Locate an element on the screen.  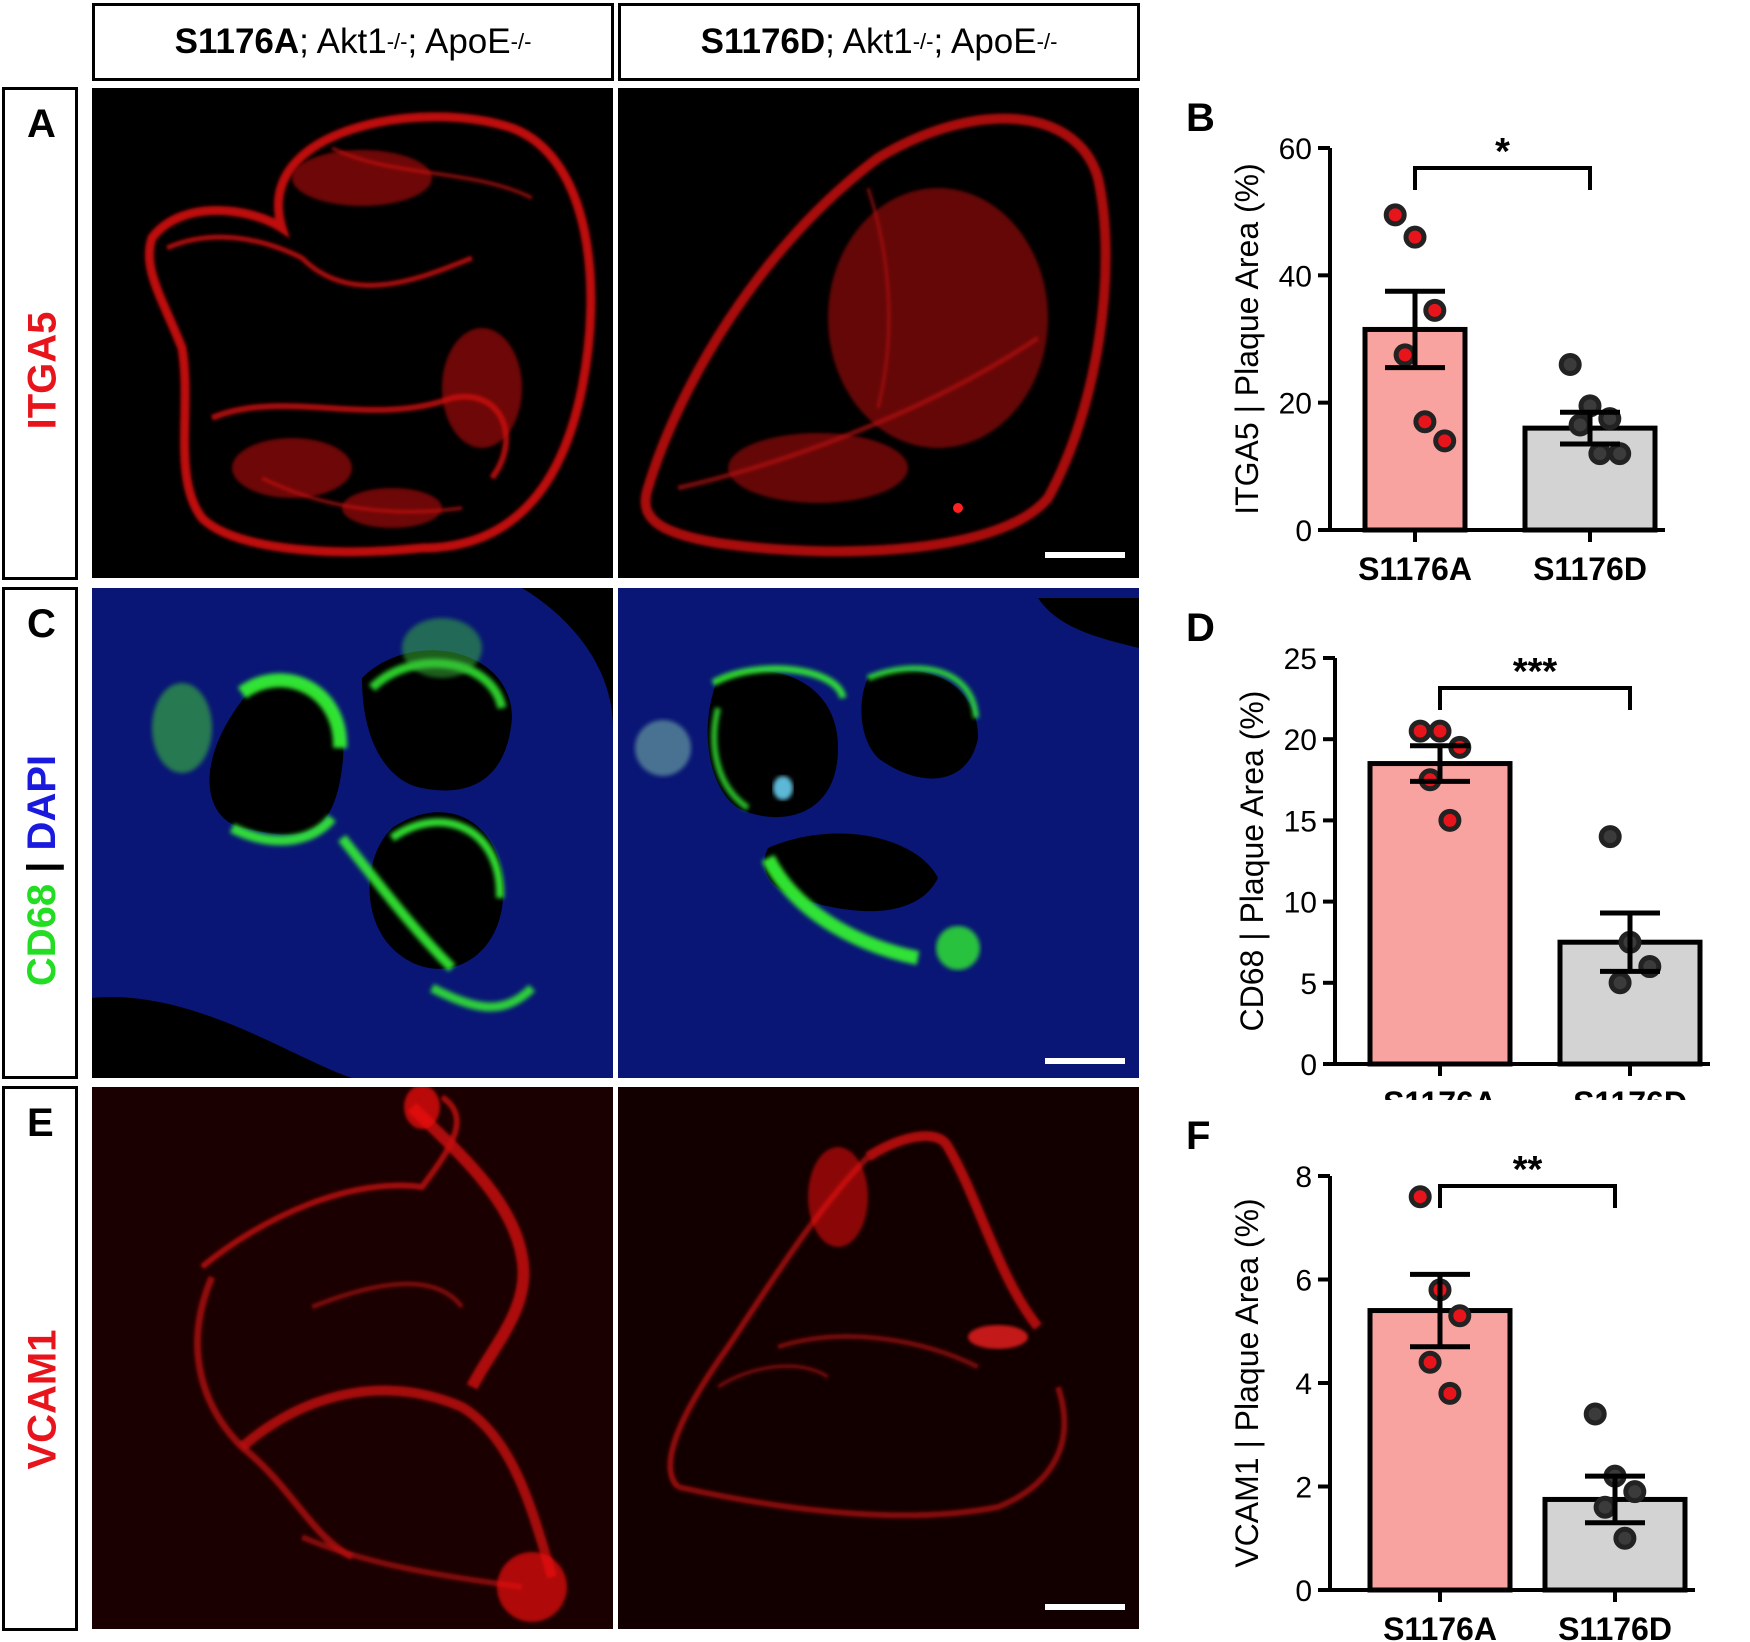
marker-vcam1: VCAM1 is located at coordinates (42, 1399).